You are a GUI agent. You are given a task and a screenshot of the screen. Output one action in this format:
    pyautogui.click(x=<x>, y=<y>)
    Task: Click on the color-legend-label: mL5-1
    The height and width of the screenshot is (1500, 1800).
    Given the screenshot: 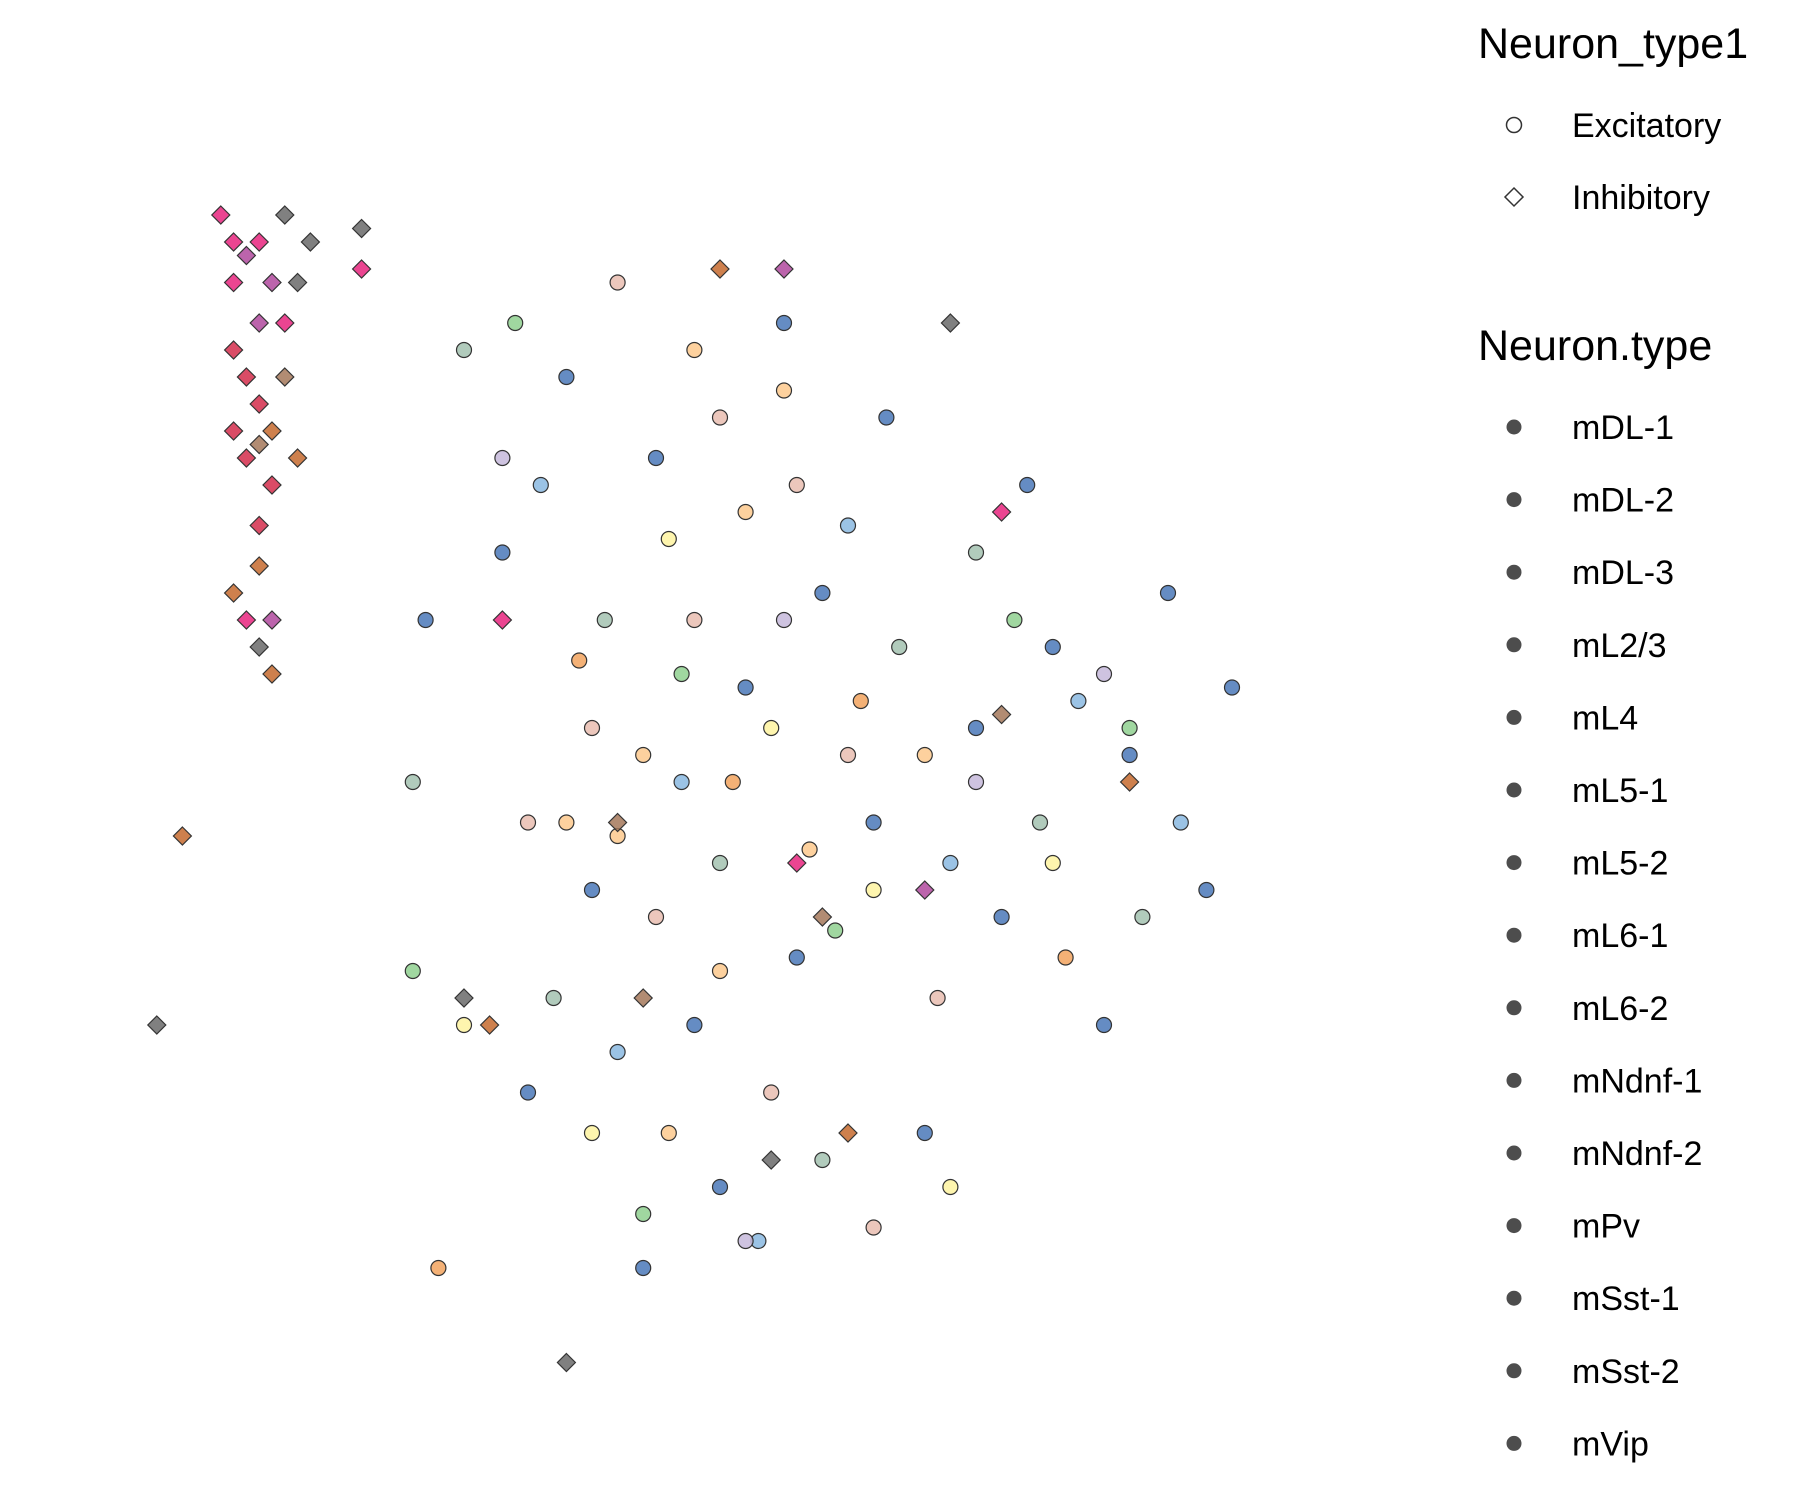 What is the action you would take?
    pyautogui.click(x=1620, y=791)
    